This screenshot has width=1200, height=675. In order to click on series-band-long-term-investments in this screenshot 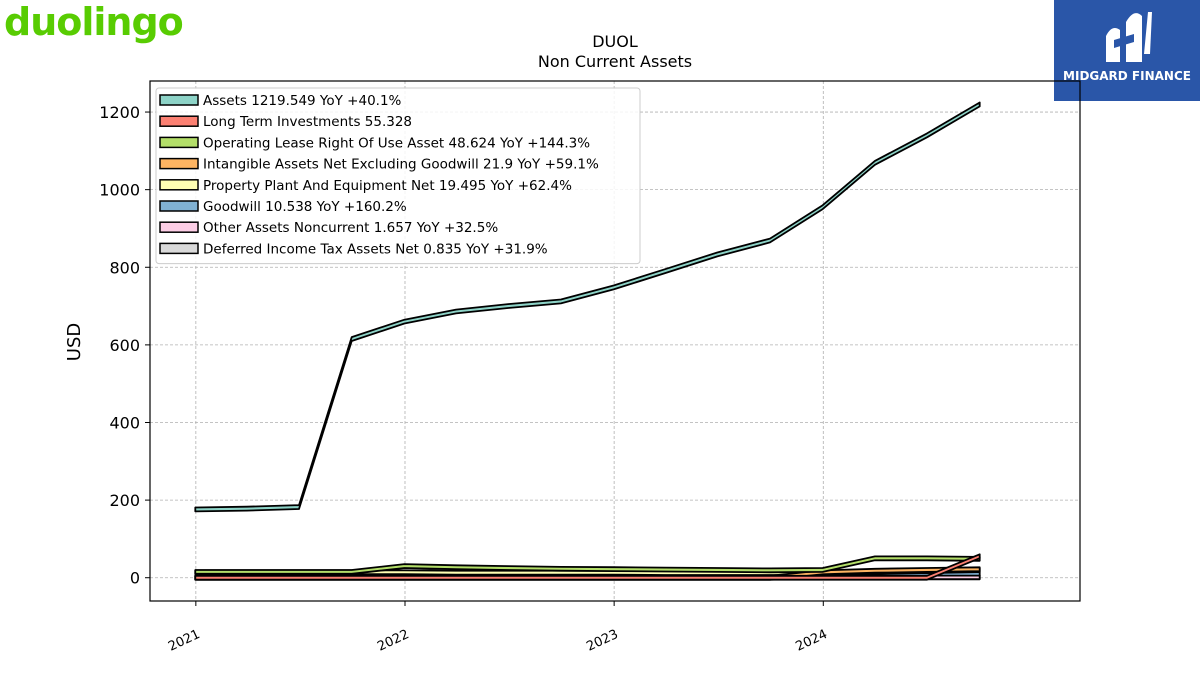, I will do `click(587, 567)`.